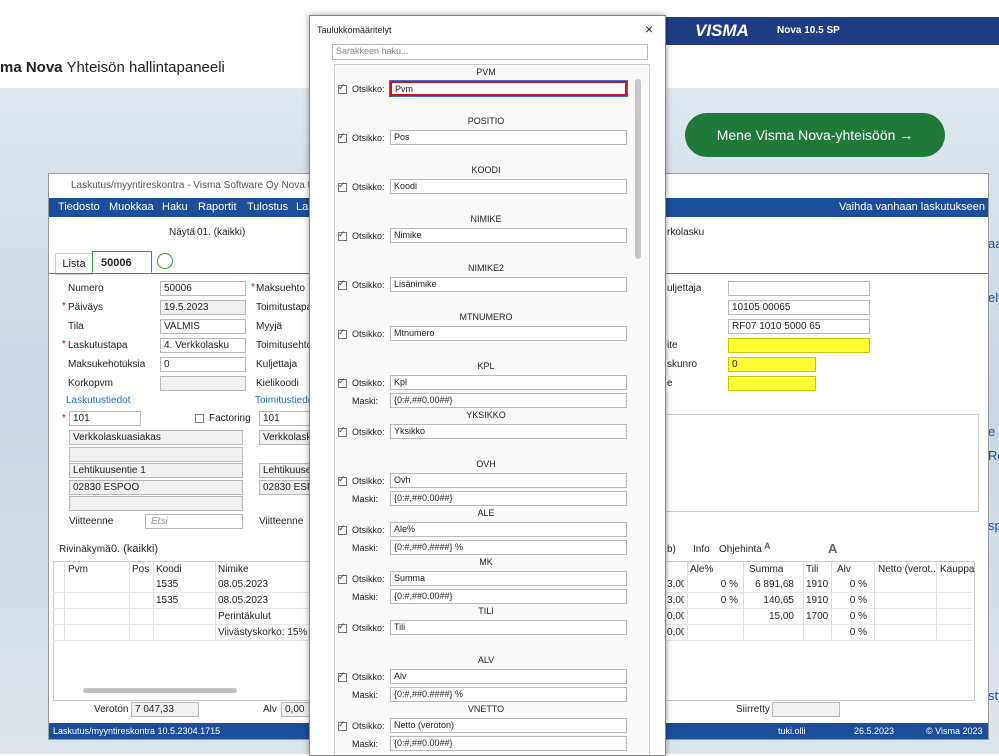 The height and width of the screenshot is (756, 999). What do you see at coordinates (486, 611) in the screenshot?
I see `section-header: TILI` at bounding box center [486, 611].